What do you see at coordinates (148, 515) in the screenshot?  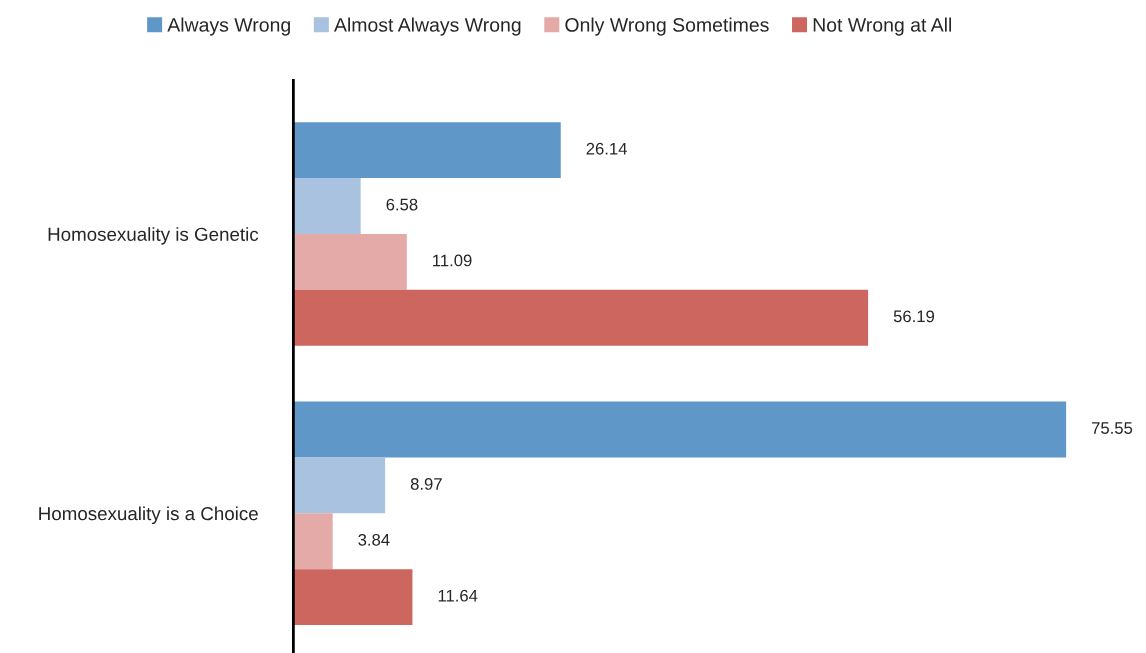 I see `y-tick-label: Homosexuality is a Choice` at bounding box center [148, 515].